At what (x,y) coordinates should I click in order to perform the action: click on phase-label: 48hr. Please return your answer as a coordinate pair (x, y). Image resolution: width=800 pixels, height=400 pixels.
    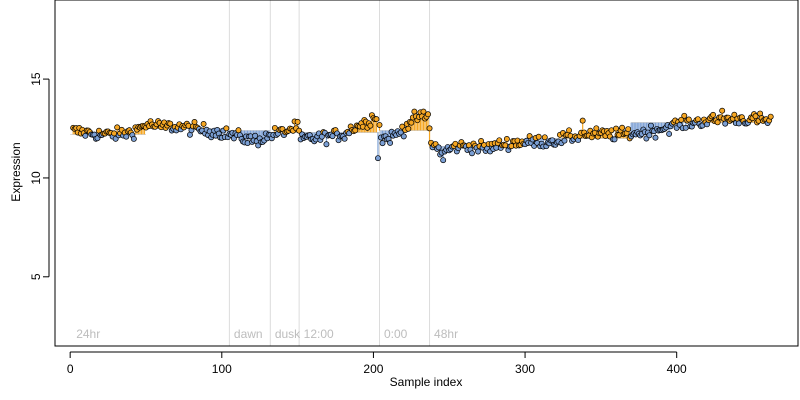
    Looking at the image, I should click on (446, 334).